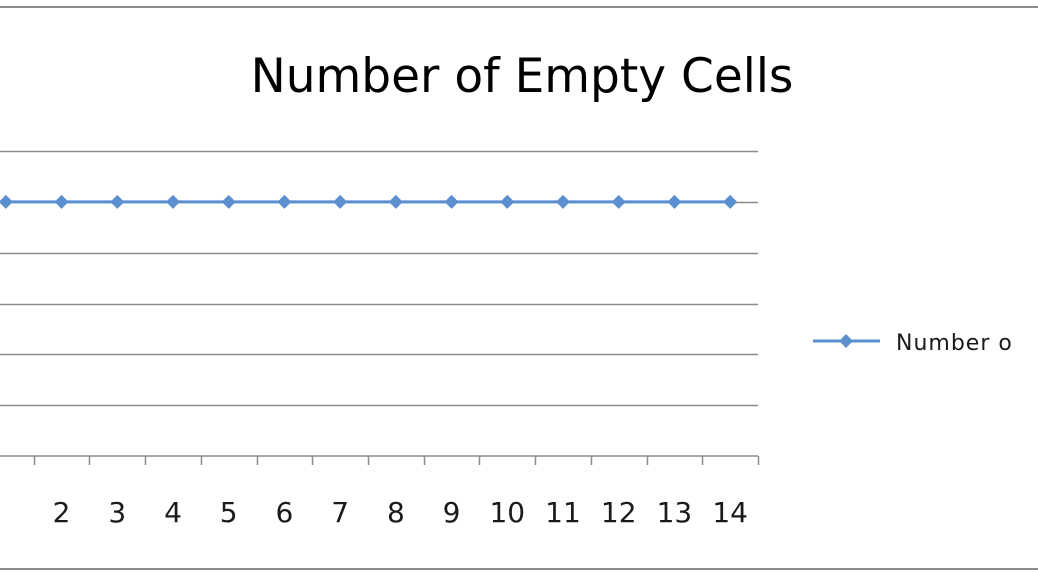 The height and width of the screenshot is (576, 1038). Describe the element at coordinates (730, 512) in the screenshot. I see `x-tick-label: 14` at that location.